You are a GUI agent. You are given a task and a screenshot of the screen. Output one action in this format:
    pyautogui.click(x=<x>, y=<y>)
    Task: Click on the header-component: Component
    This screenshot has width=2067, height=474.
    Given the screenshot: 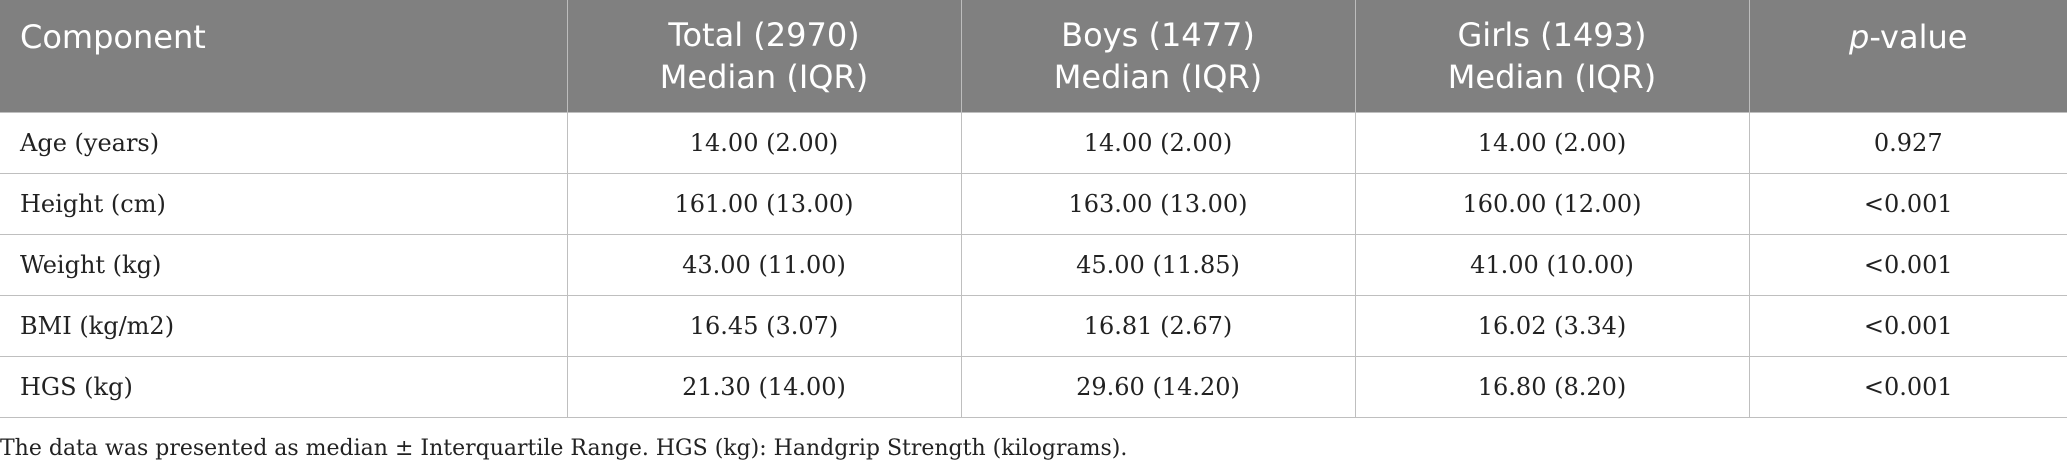 What is the action you would take?
    pyautogui.click(x=283, y=56)
    